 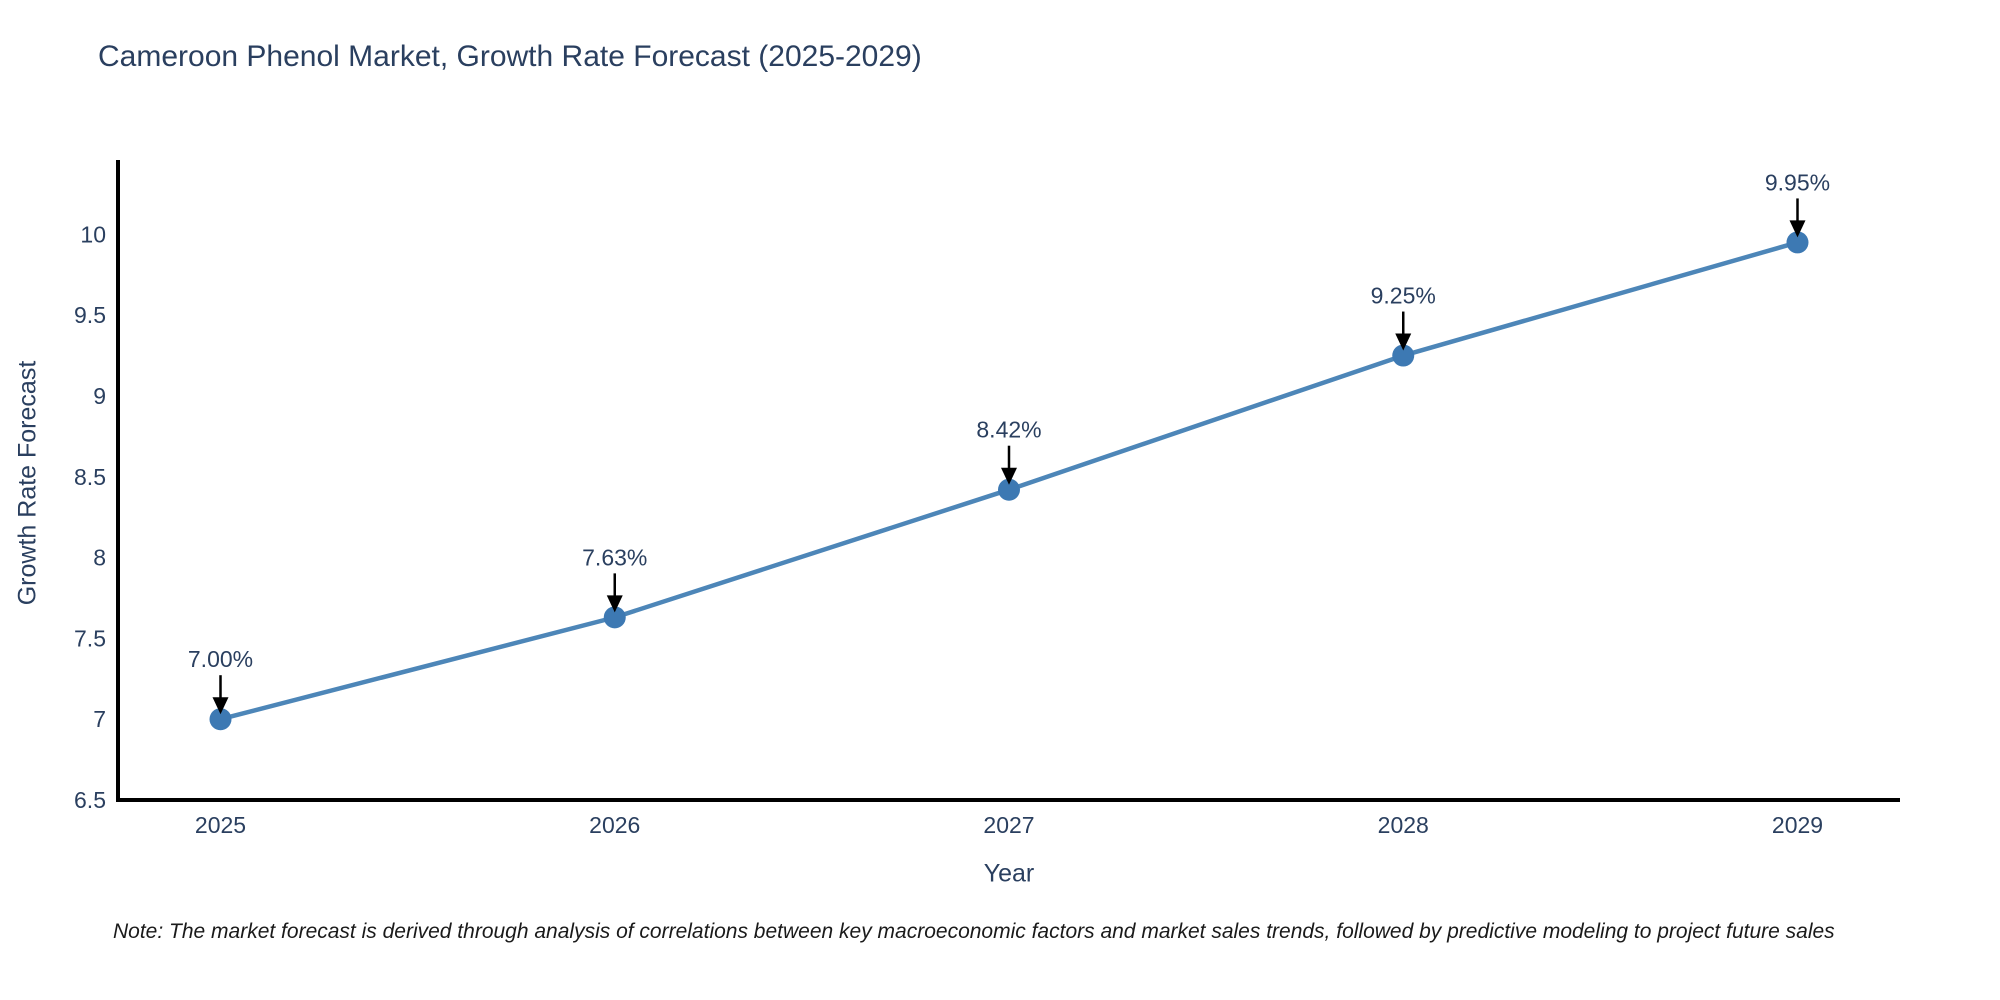 I want to click on data-point-label: 9.95%, so click(x=1797, y=182).